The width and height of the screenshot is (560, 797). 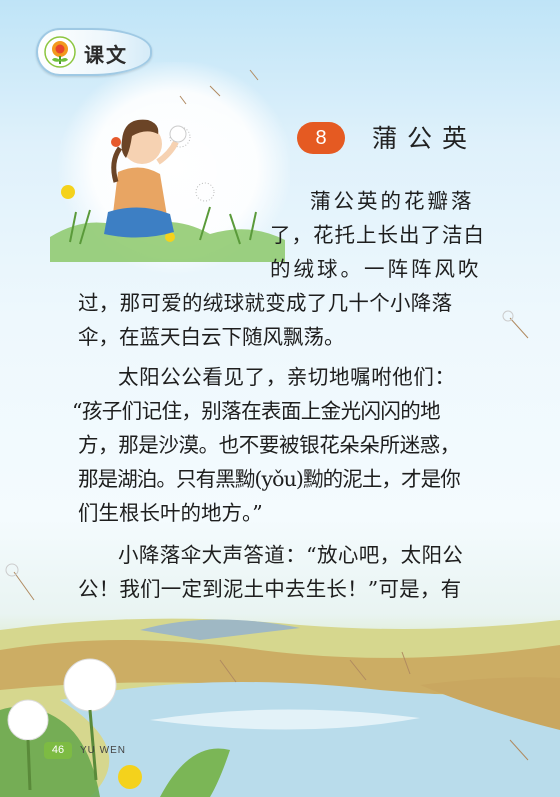 I want to click on text-line: 的绒球。一阵阵风吹, so click(x=376, y=269).